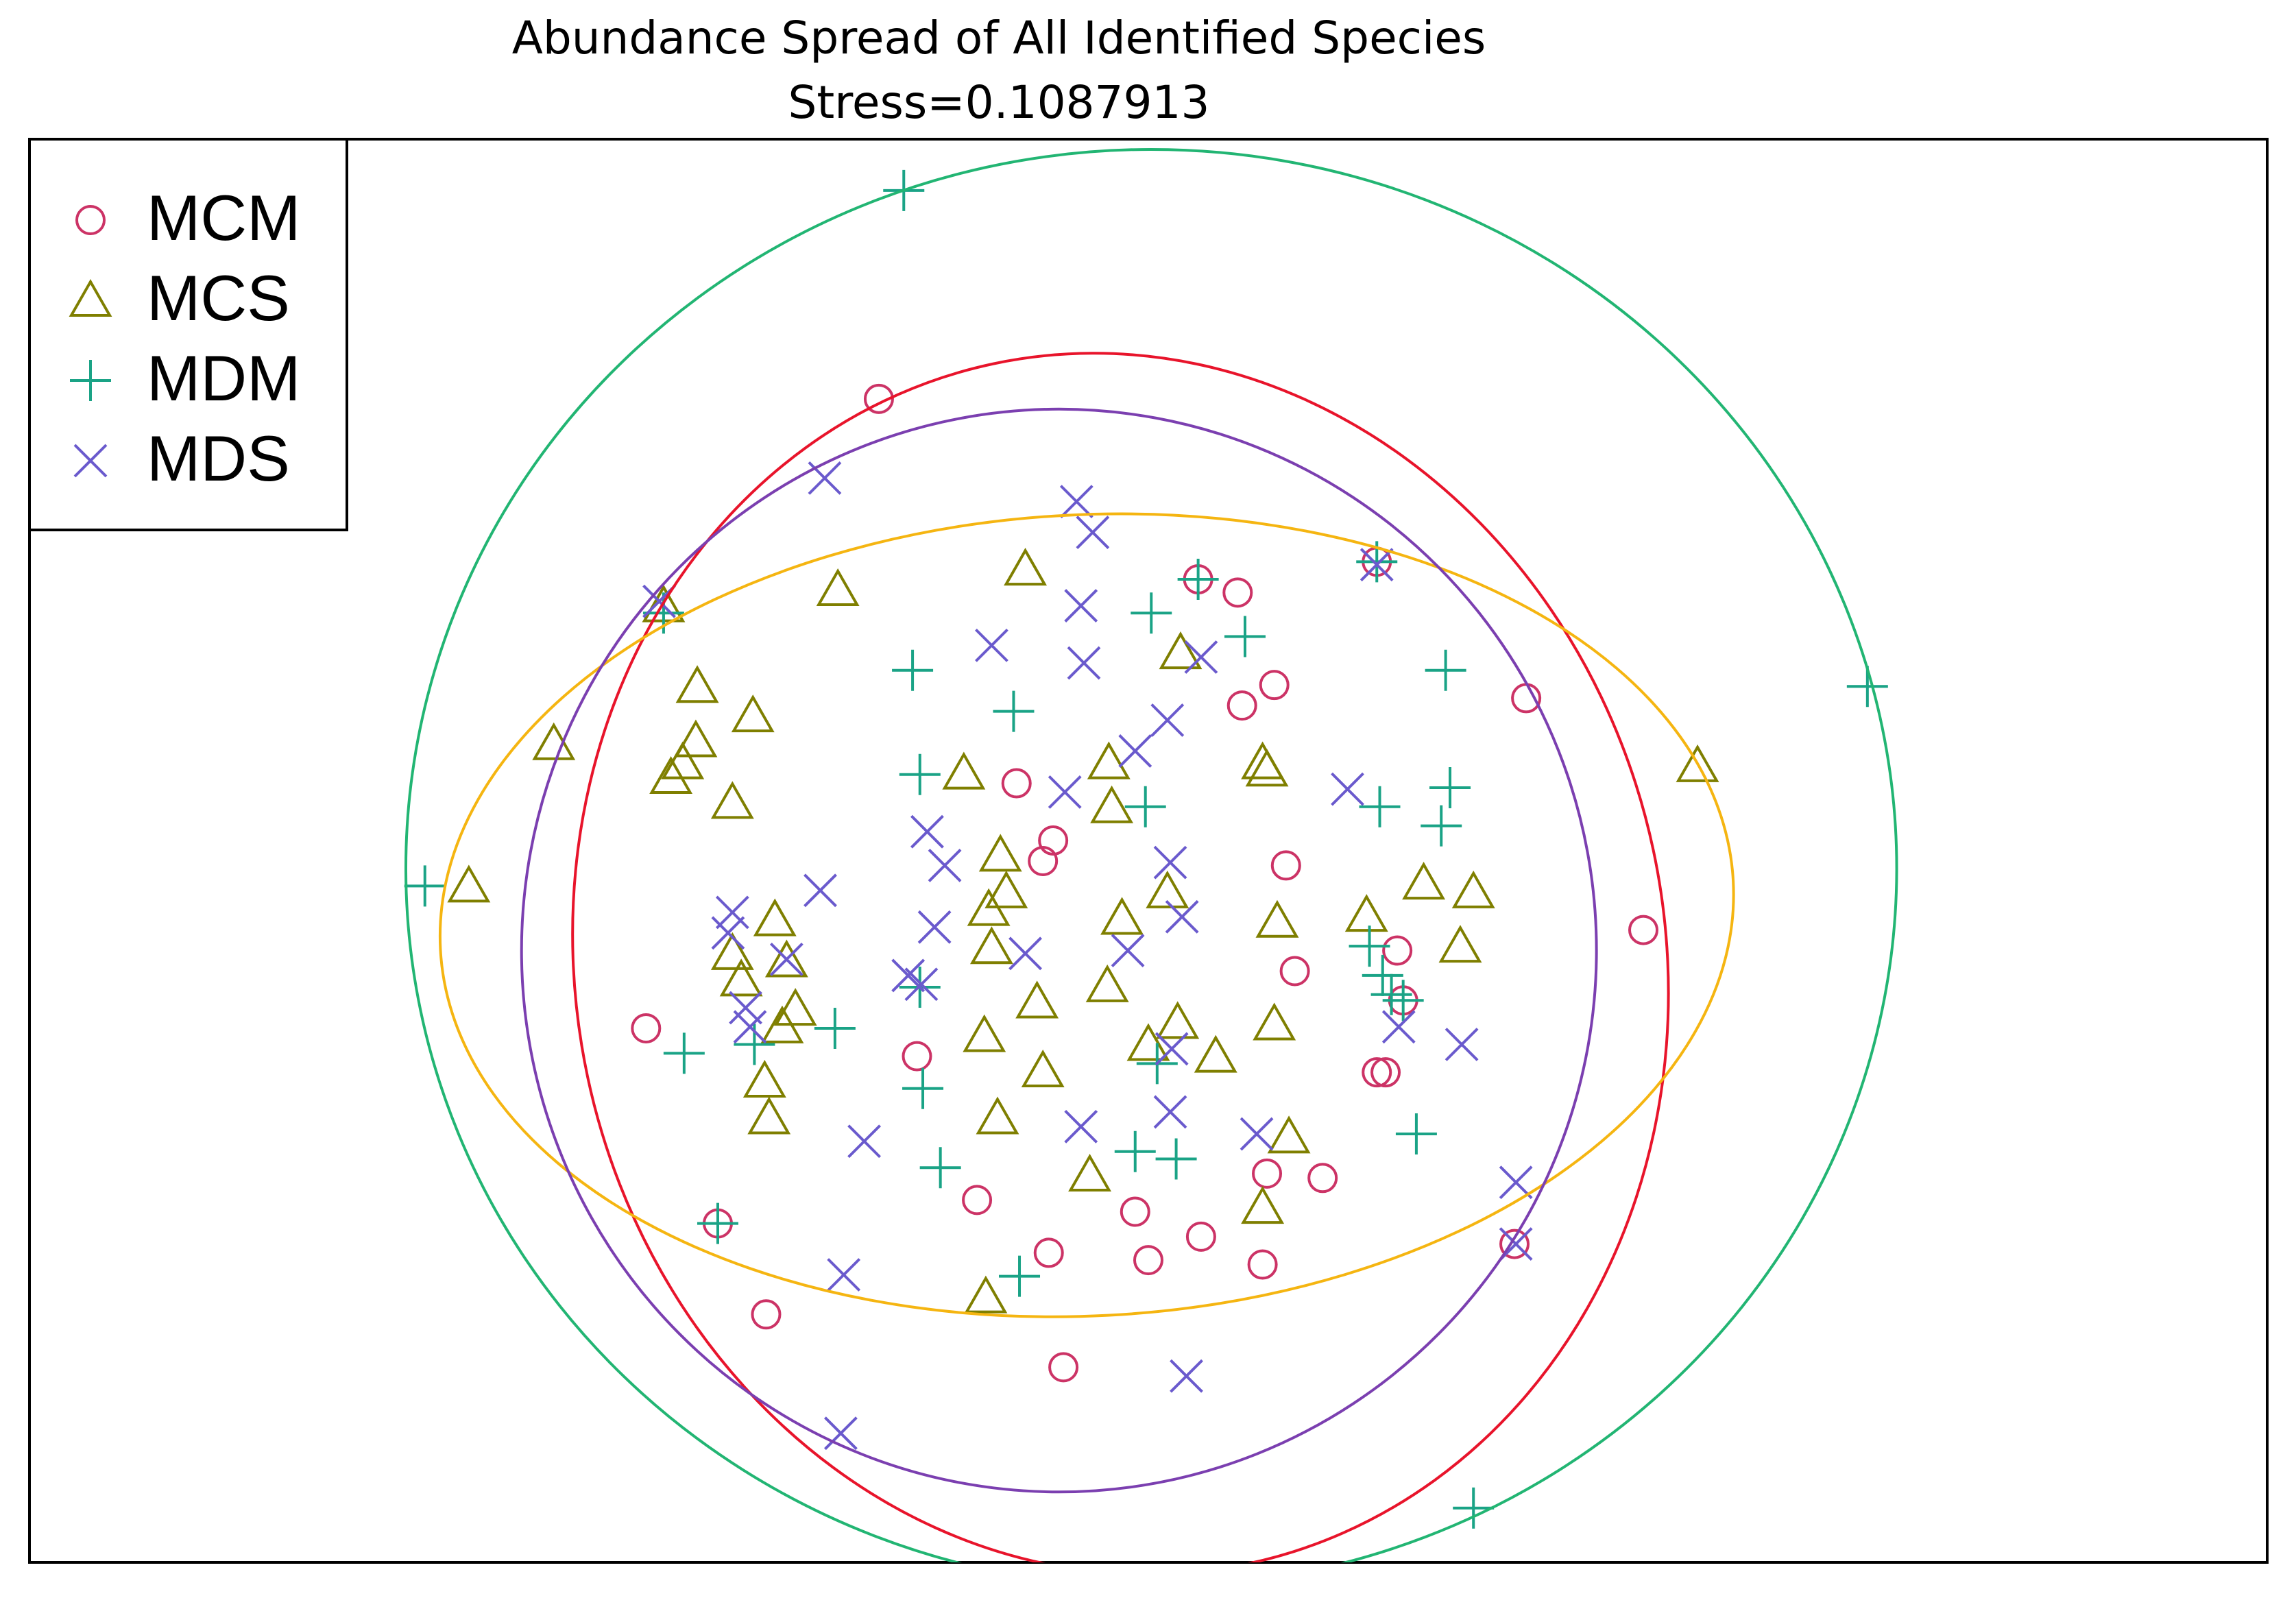 The height and width of the screenshot is (1609, 2296). Describe the element at coordinates (218, 458) in the screenshot. I see `legend-label: MDS` at that location.